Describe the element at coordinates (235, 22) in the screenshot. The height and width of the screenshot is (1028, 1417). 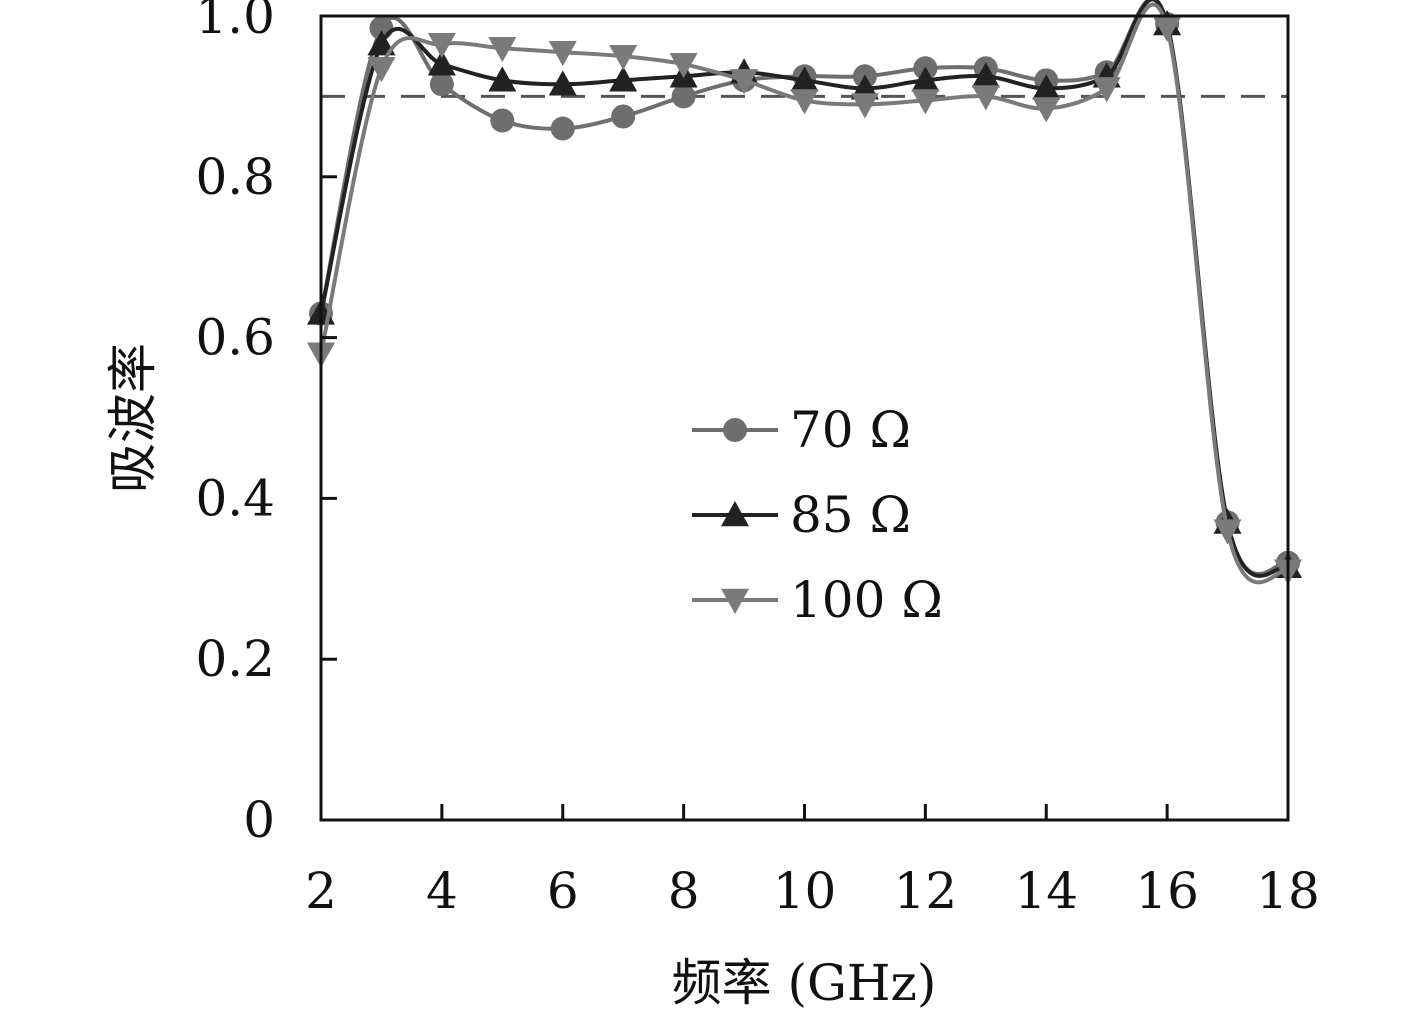
I see `y-tick-label-5: 1.0` at that location.